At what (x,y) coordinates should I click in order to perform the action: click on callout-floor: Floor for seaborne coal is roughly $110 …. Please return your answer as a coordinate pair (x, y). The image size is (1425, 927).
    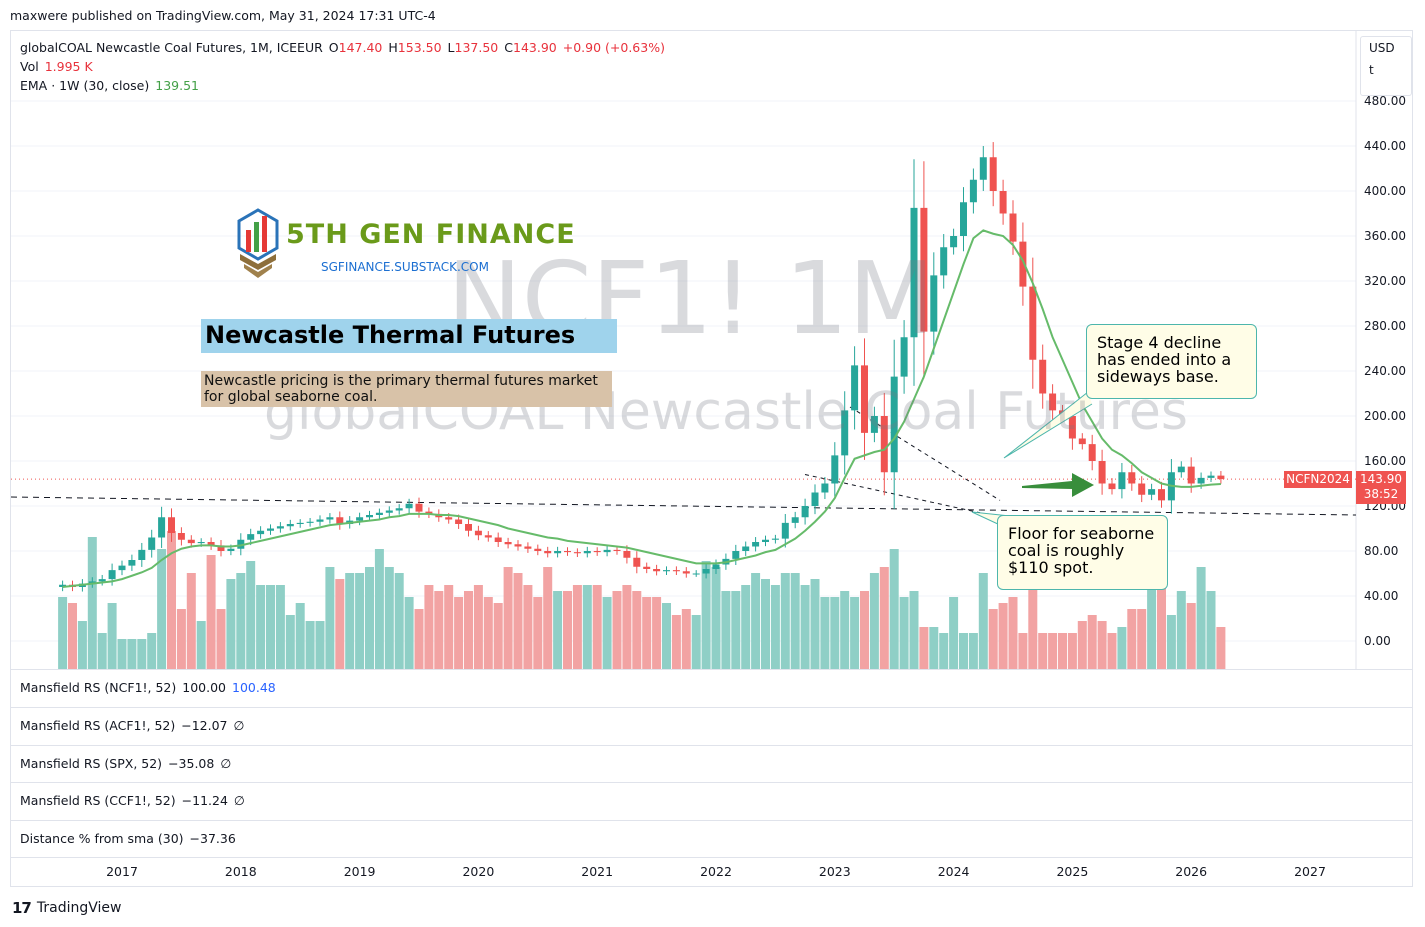
    Looking at the image, I should click on (1082, 552).